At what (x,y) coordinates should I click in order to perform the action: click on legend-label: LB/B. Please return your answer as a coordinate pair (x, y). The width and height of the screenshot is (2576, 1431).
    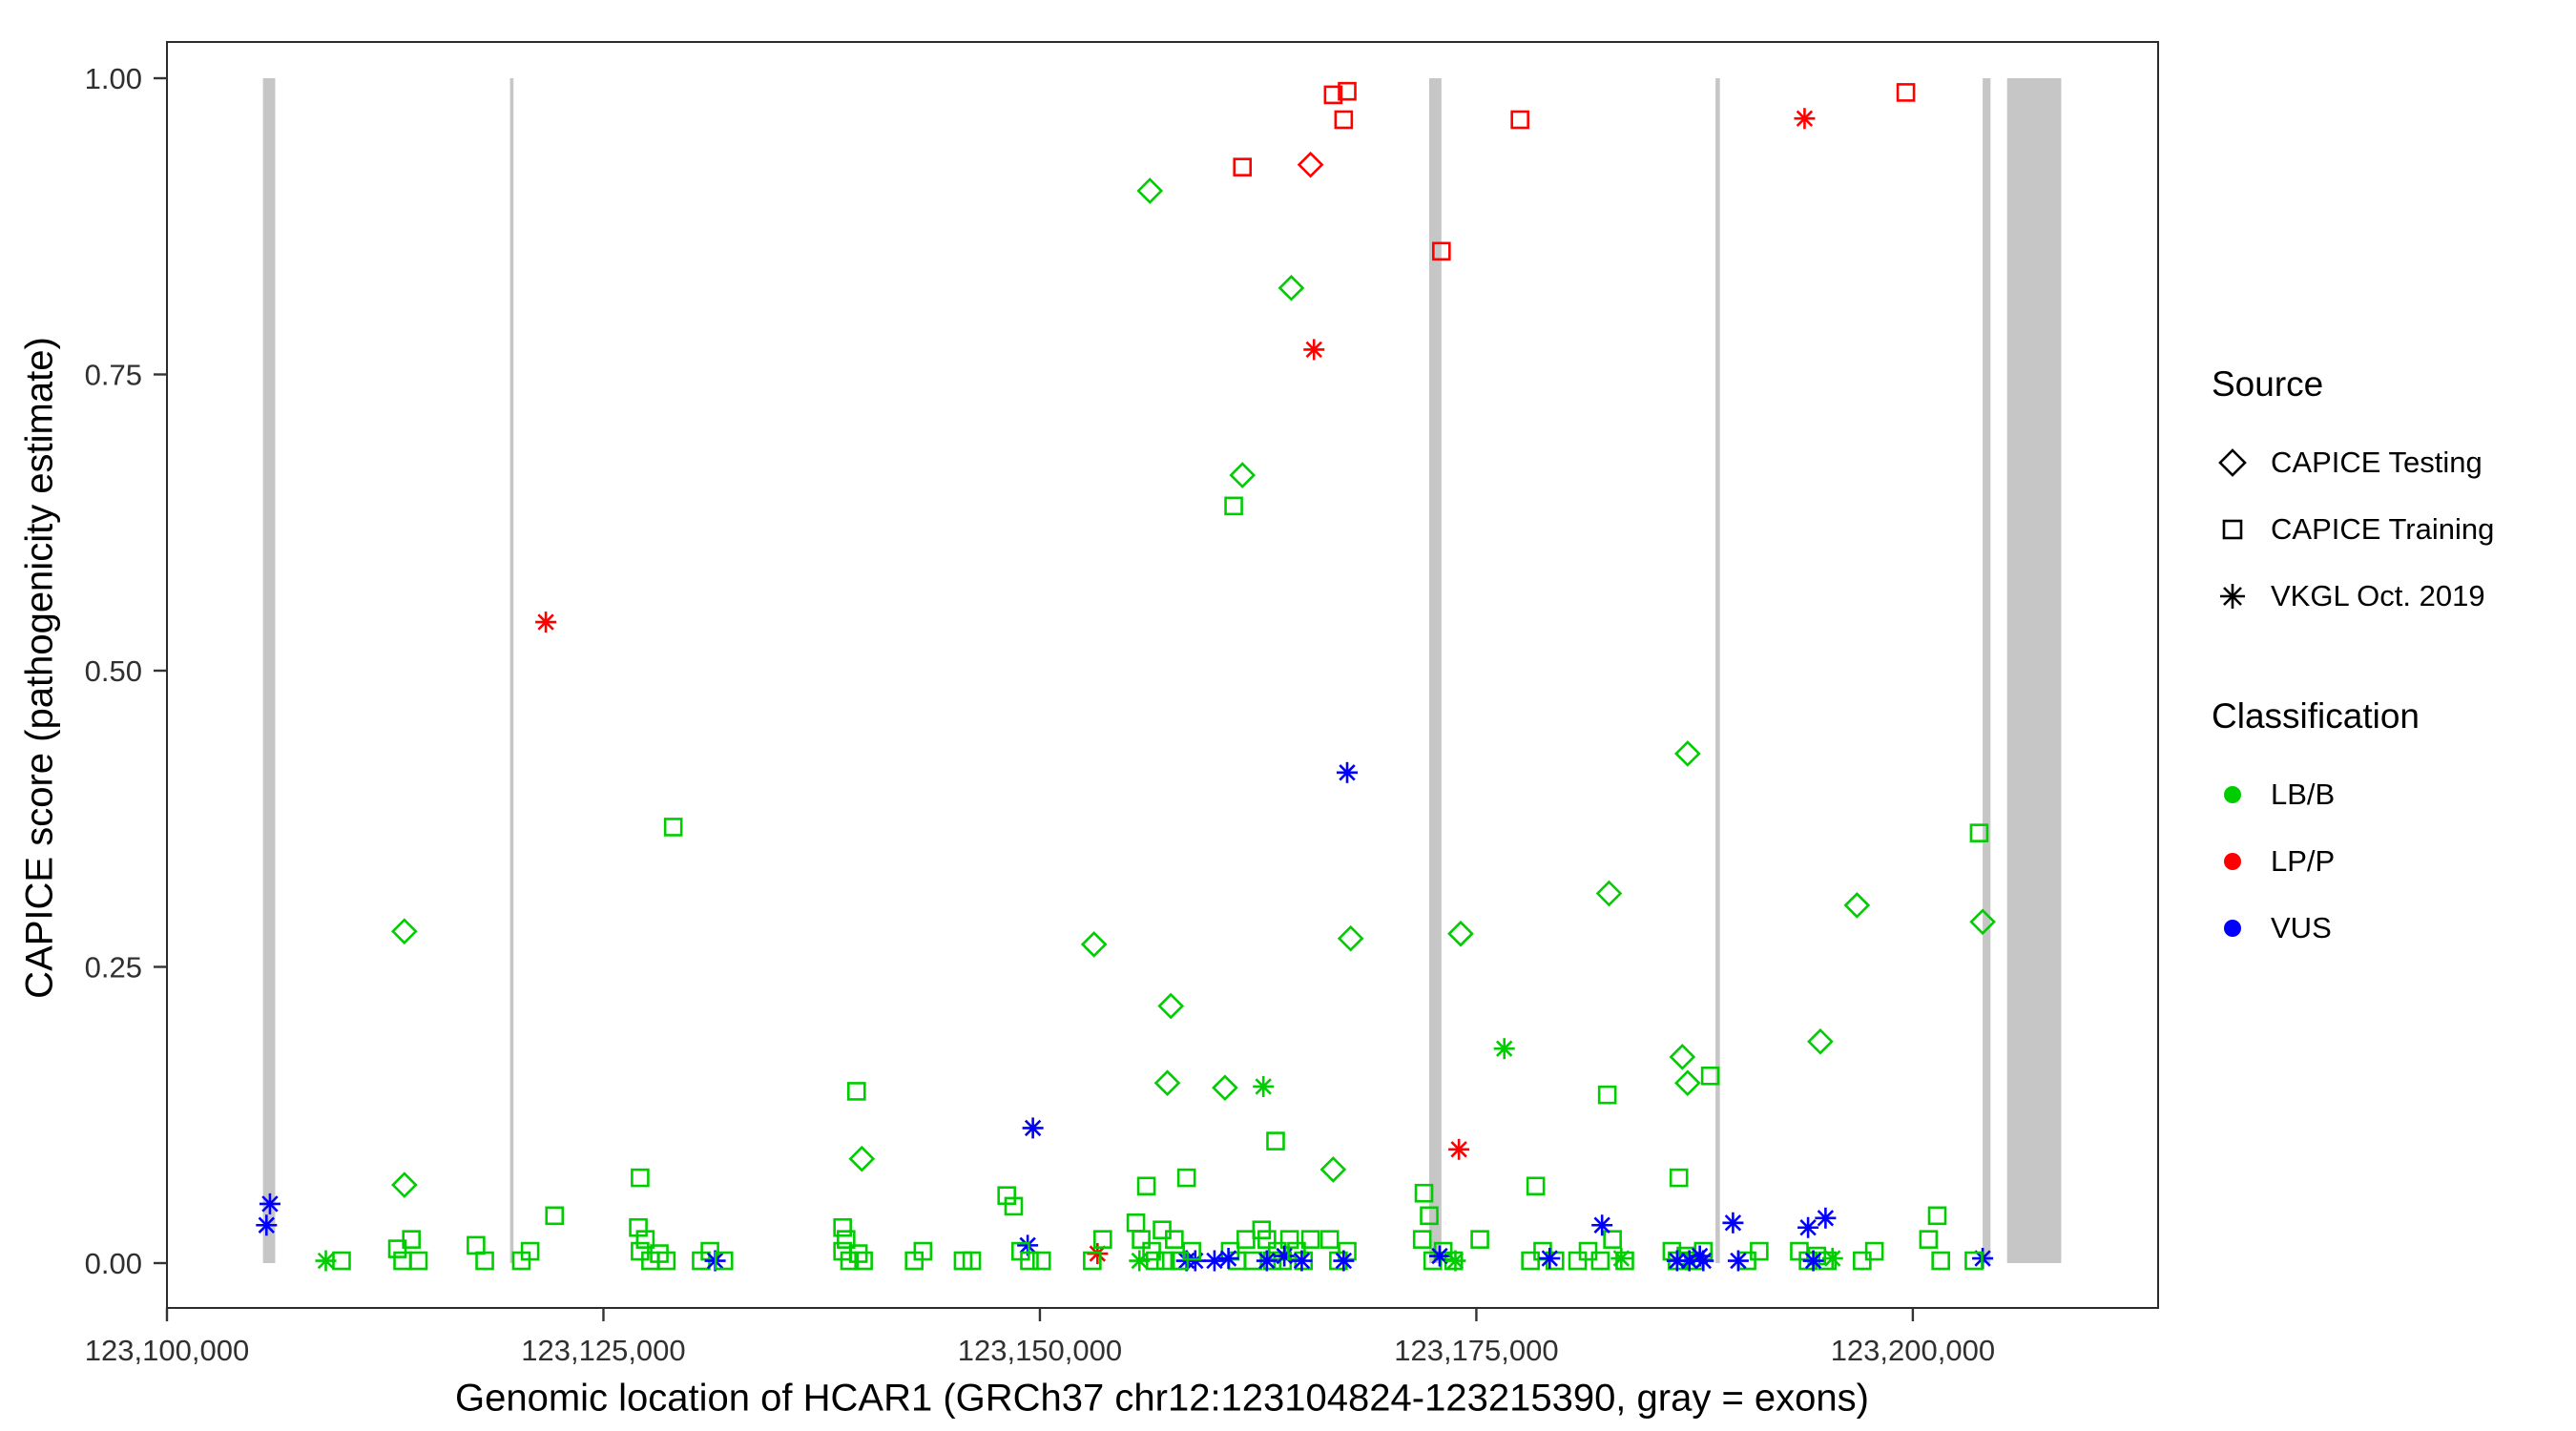
    Looking at the image, I should click on (2303, 795).